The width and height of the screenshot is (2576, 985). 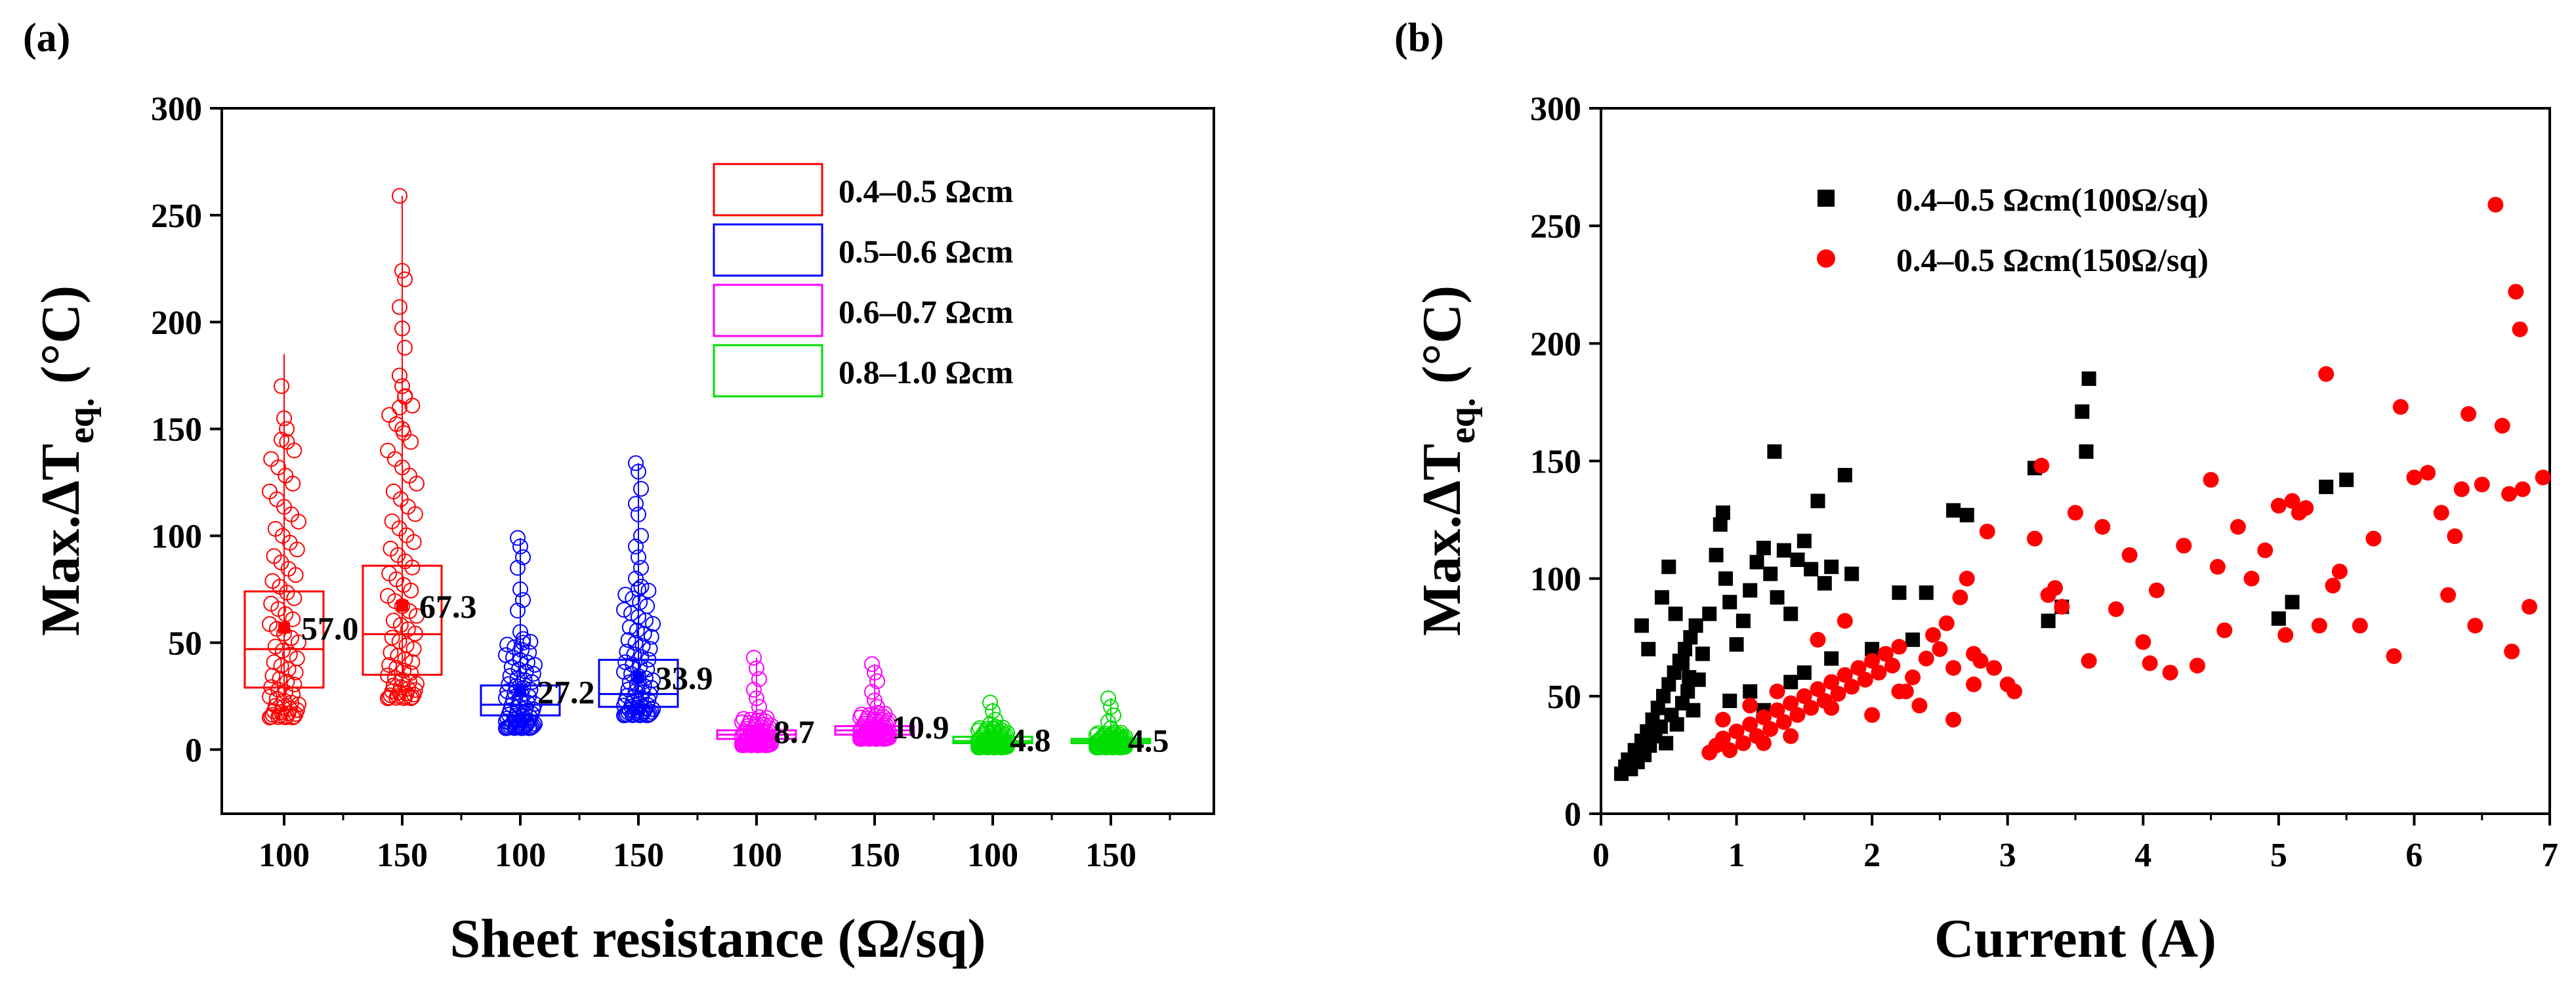 I want to click on a-y-tick-label-1: 50, so click(x=185, y=643).